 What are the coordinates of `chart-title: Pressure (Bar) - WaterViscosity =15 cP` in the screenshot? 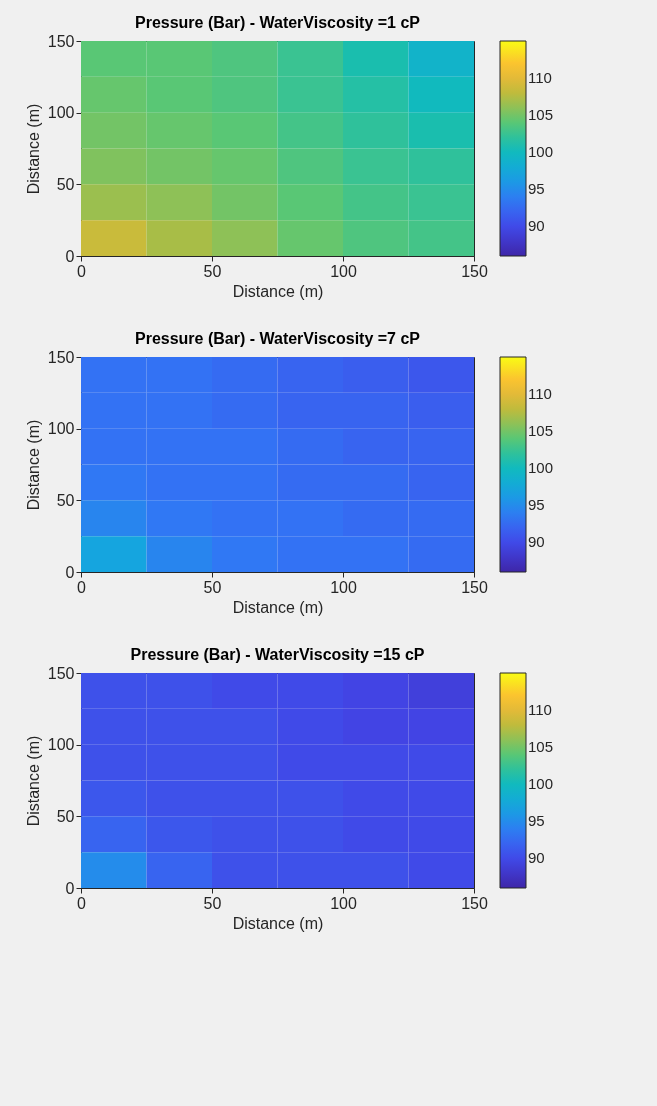 It's located at (277, 654).